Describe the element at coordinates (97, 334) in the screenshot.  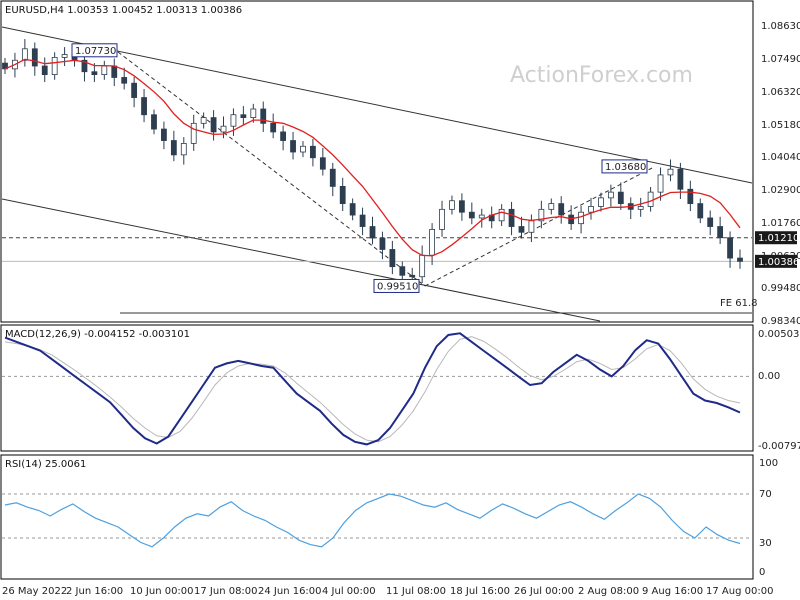
I see `macd-title: MACD(12,26,9) -0.004152 -0.003101` at that location.